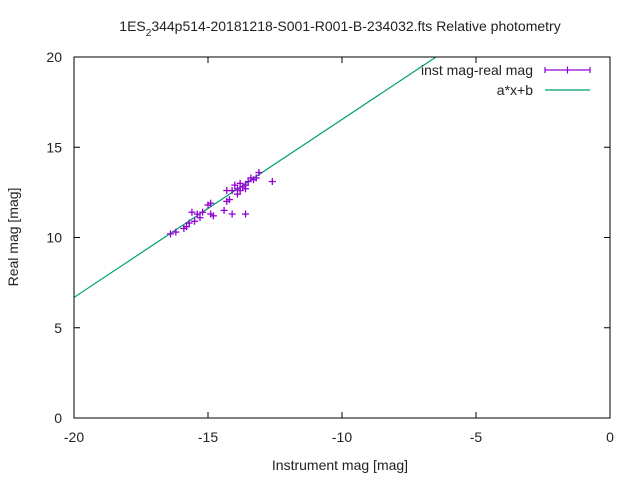 The height and width of the screenshot is (480, 640). I want to click on y-tick-label: 5, so click(58, 328).